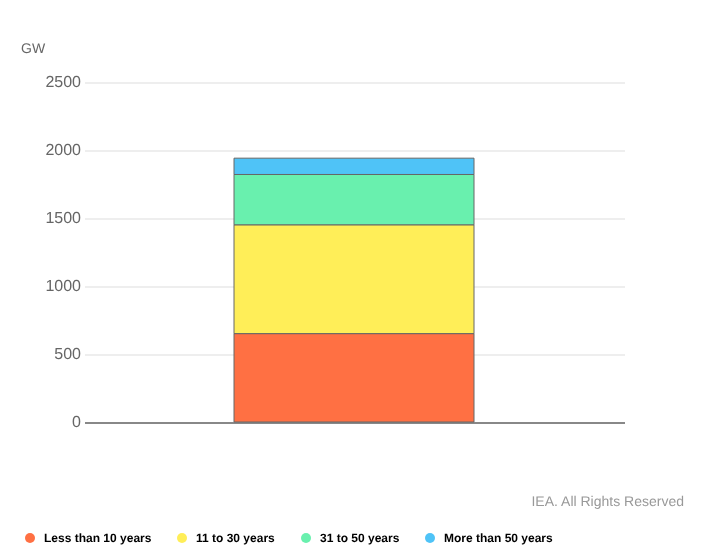  Describe the element at coordinates (64, 286) in the screenshot. I see `y-tick-label: 1000` at that location.